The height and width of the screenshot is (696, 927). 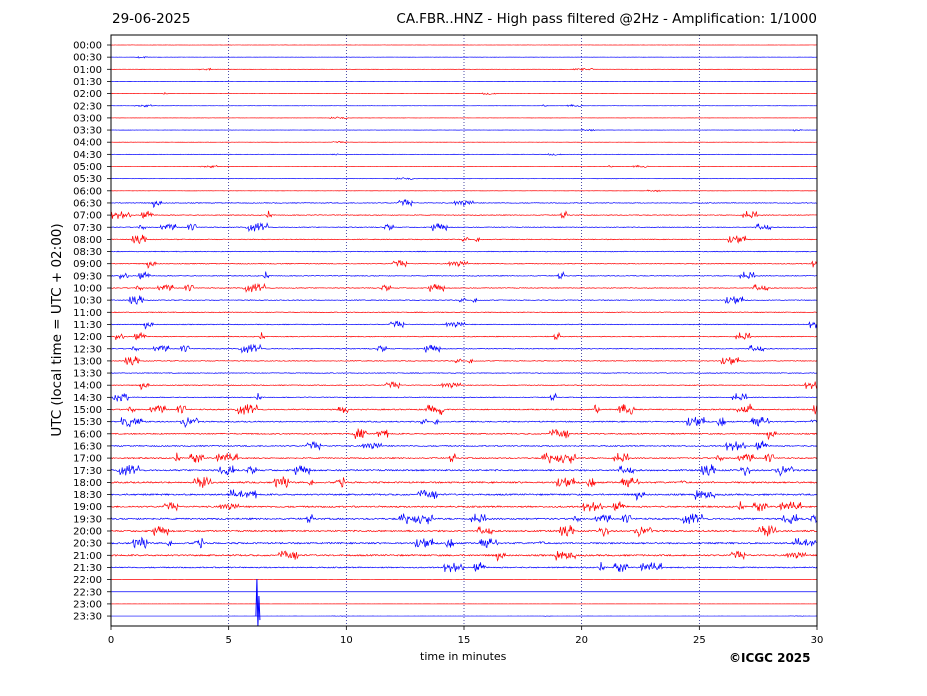 What do you see at coordinates (87, 410) in the screenshot?
I see `row-label-1500: 15:00` at bounding box center [87, 410].